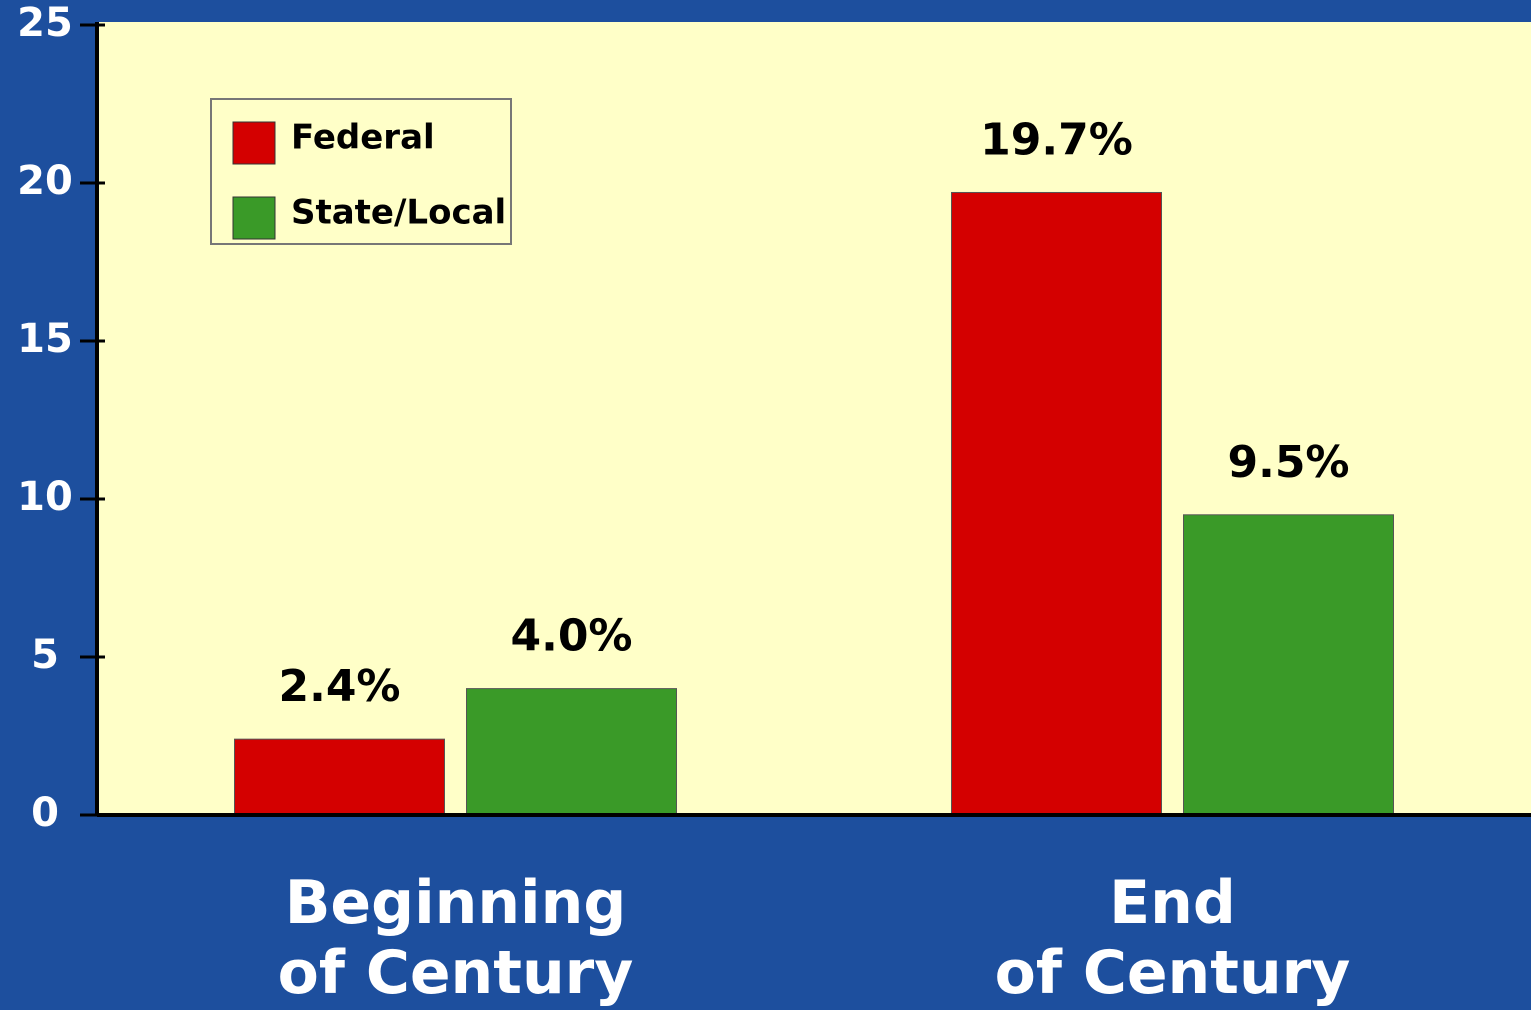 The image size is (1531, 1010). Describe the element at coordinates (363, 138) in the screenshot. I see `legend-label: Federal` at that location.